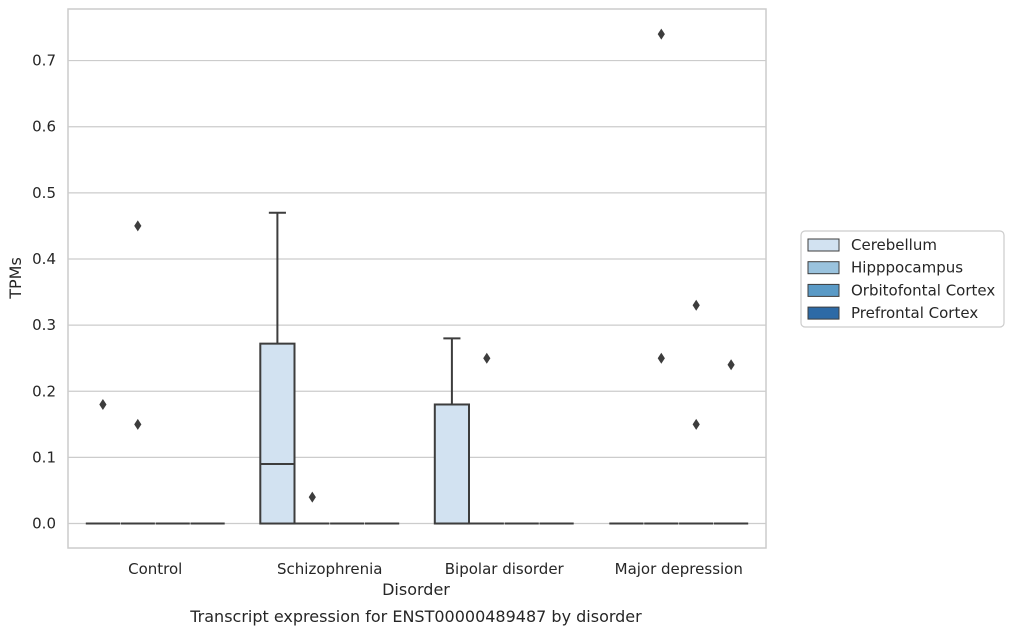 The image size is (1014, 634). What do you see at coordinates (44, 325) in the screenshot?
I see `y-tick-label: 0.3` at bounding box center [44, 325].